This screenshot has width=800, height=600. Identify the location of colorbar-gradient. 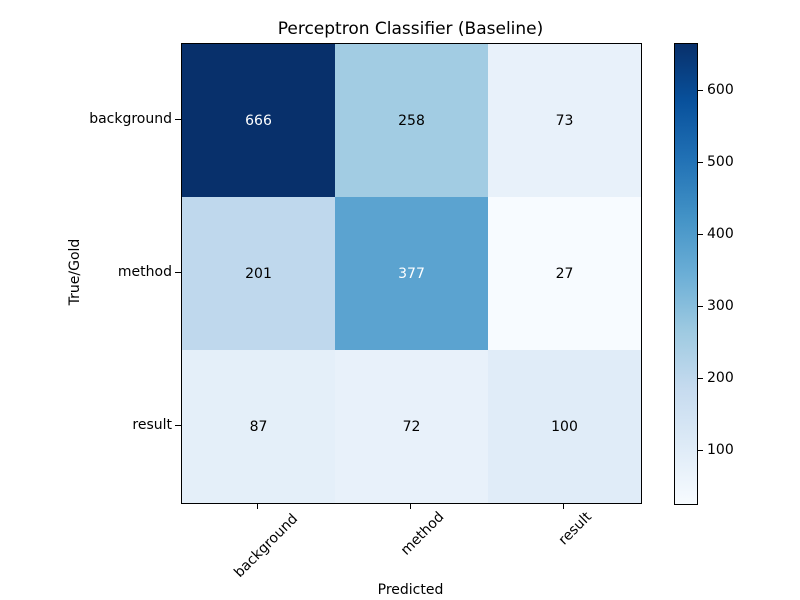
(686, 274).